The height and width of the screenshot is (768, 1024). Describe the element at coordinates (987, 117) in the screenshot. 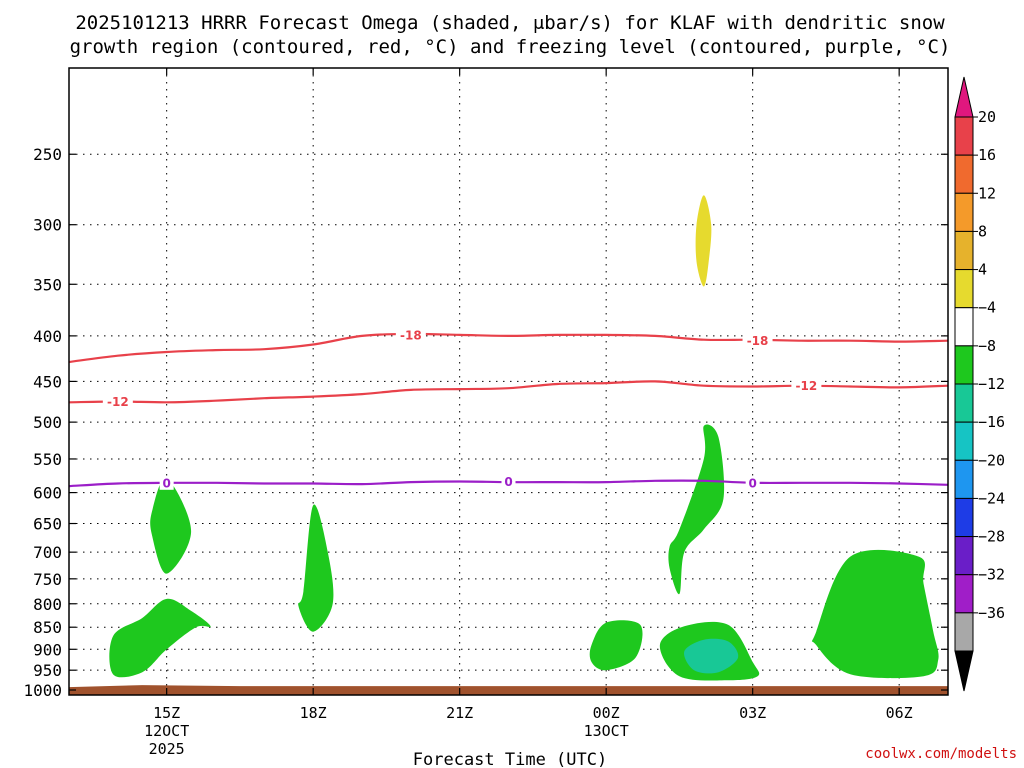

I see `colorbar-tick-label: 20` at that location.